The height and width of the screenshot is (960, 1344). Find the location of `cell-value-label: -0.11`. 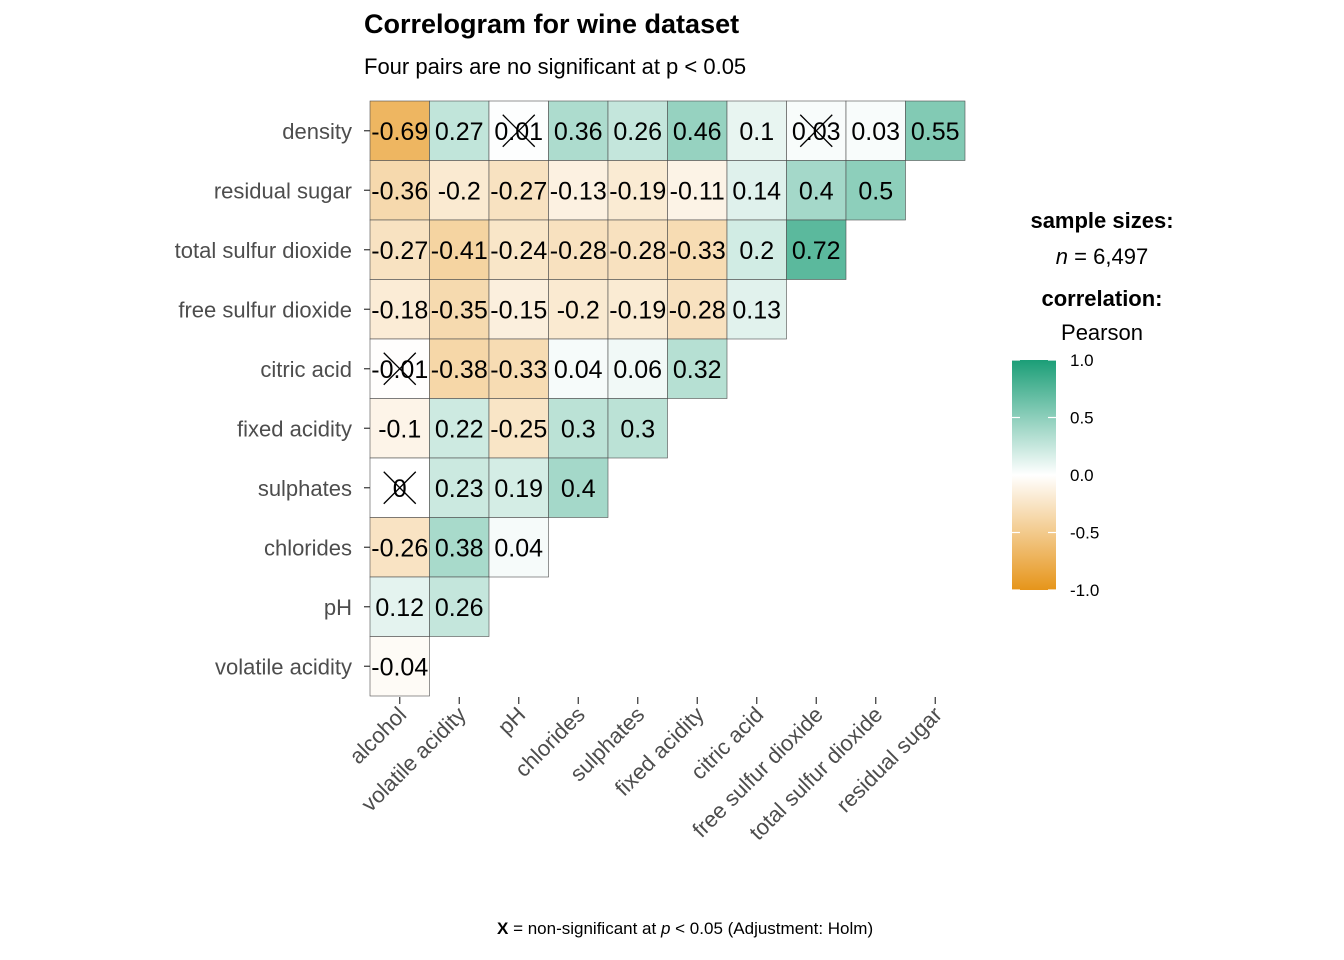

cell-value-label: -0.11 is located at coordinates (697, 191).